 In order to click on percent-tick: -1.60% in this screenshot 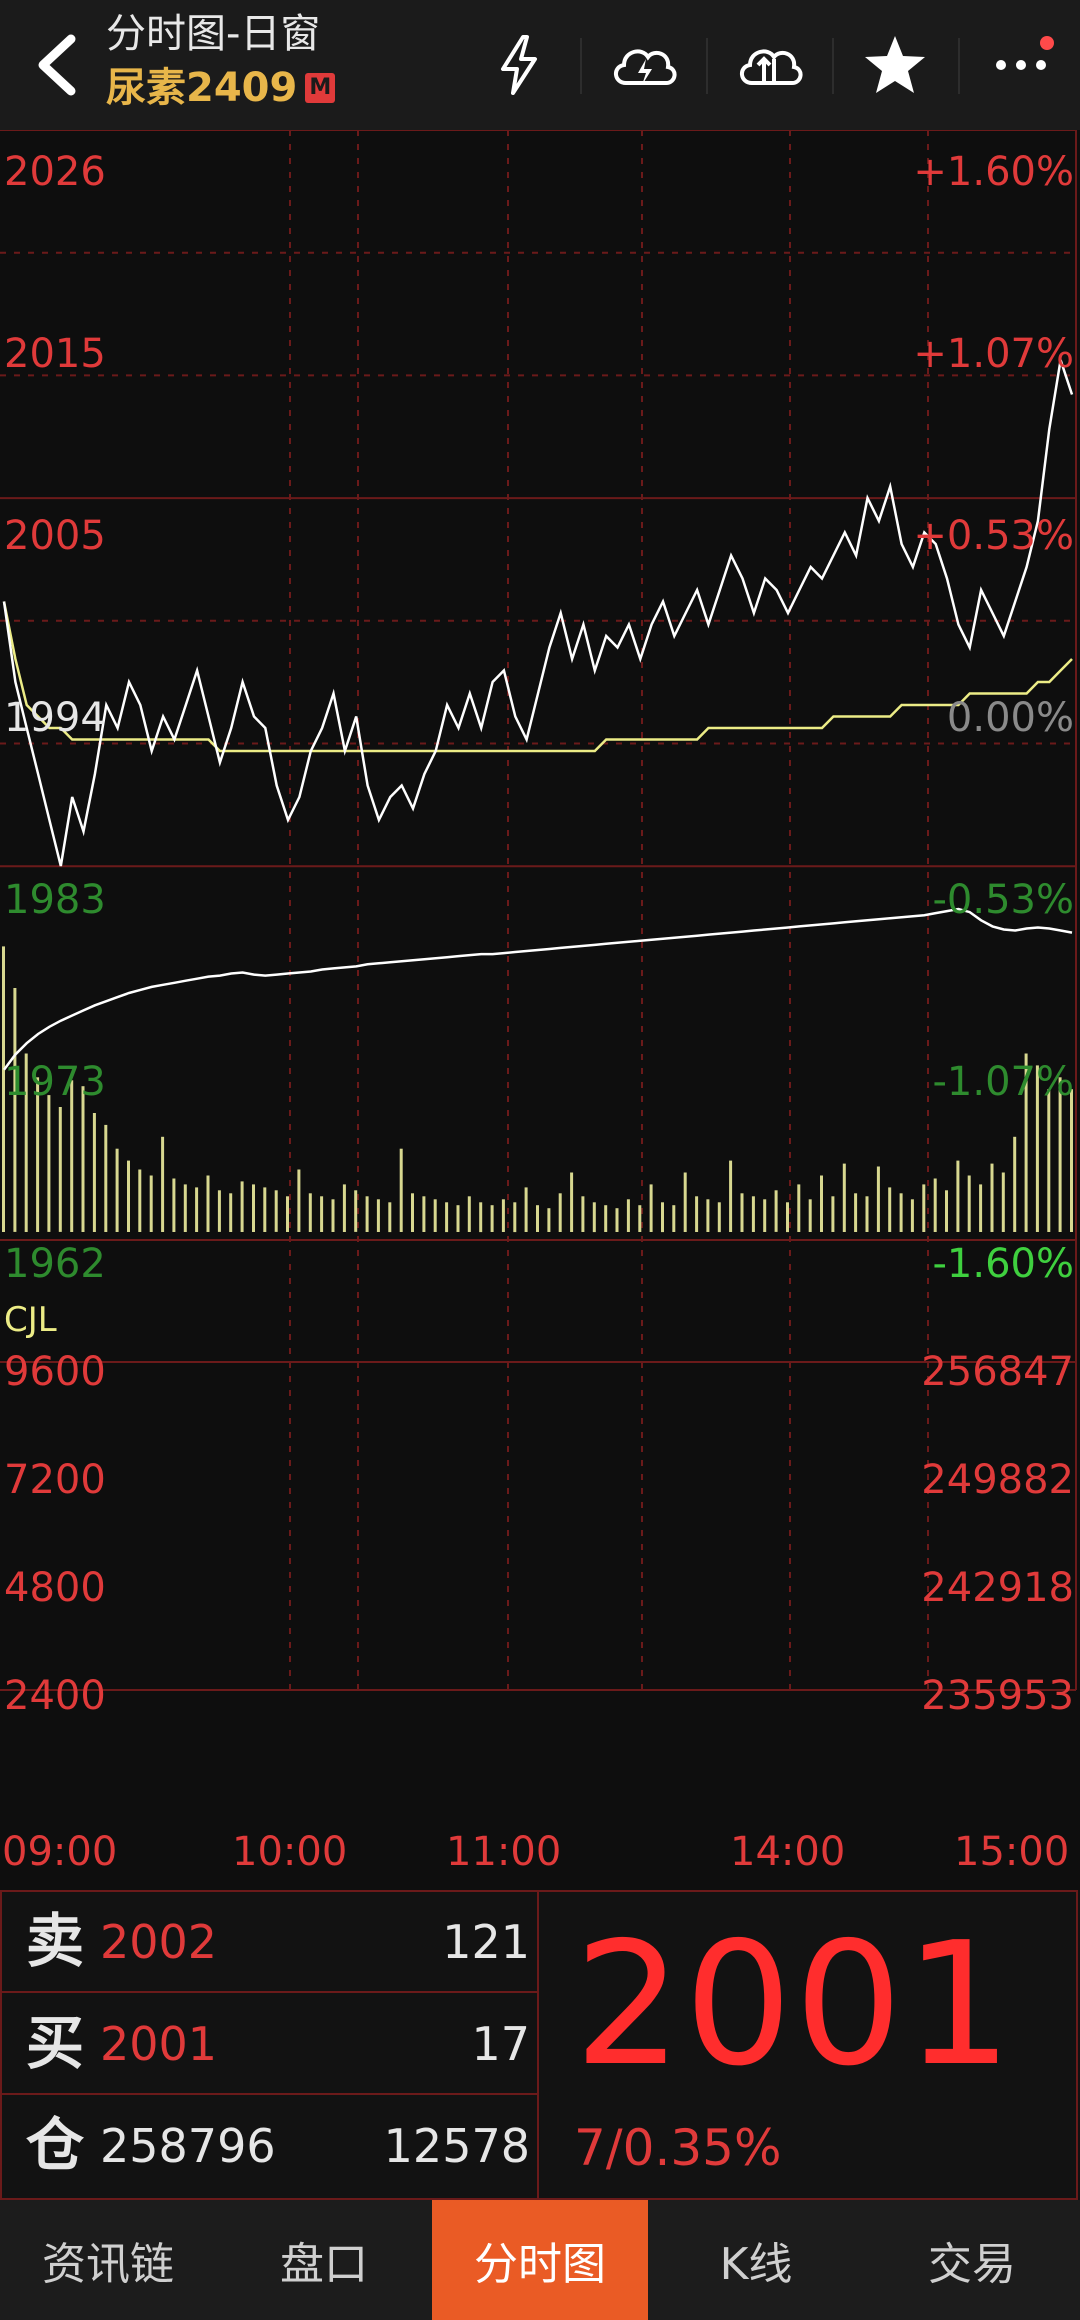, I will do `click(1003, 1264)`.